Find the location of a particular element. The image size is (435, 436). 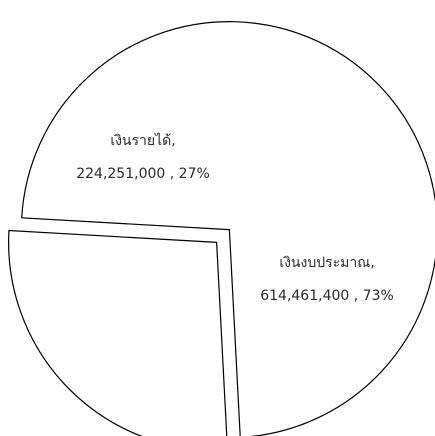

slice-label-revenue-name: เงินรายได้, is located at coordinates (142, 140).